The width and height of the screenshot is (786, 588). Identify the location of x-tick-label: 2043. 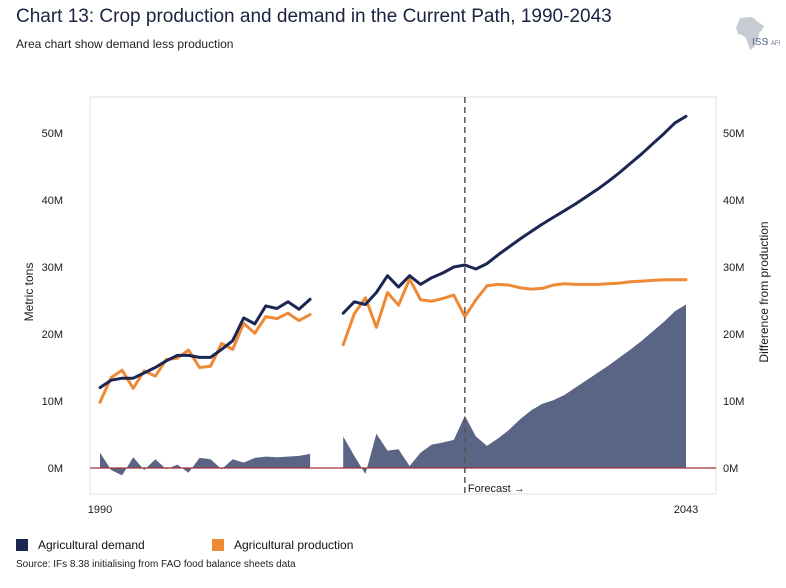
(686, 510).